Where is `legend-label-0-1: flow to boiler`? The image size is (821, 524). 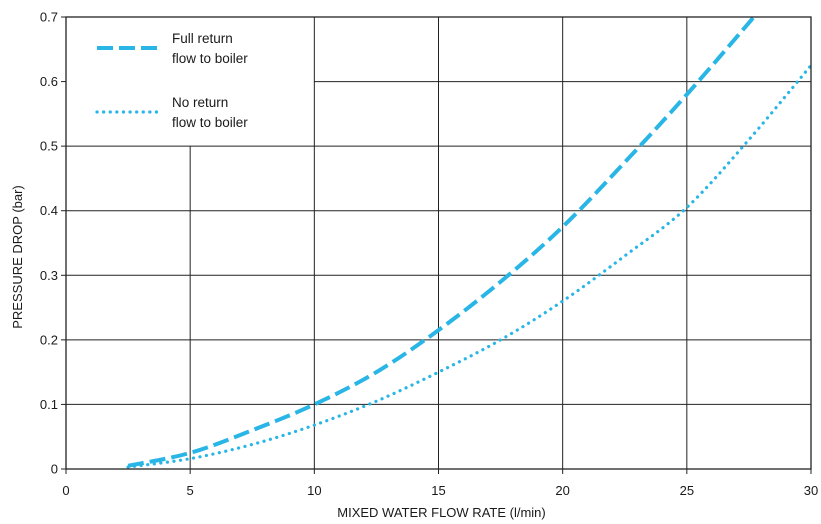
legend-label-0-1: flow to boiler is located at coordinates (210, 58).